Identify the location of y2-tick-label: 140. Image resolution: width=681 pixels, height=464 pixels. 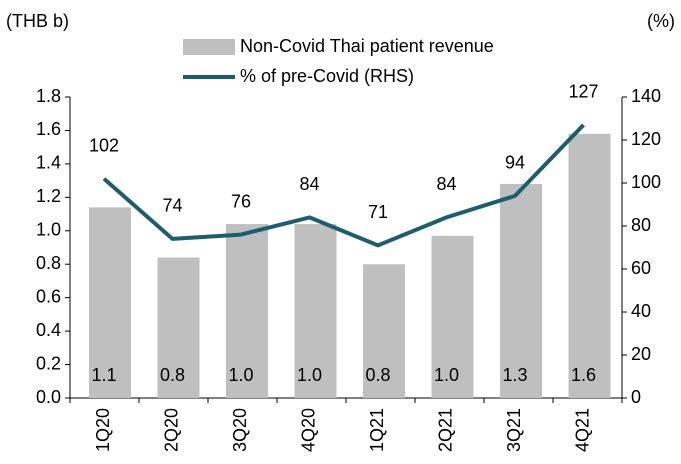
(646, 96).